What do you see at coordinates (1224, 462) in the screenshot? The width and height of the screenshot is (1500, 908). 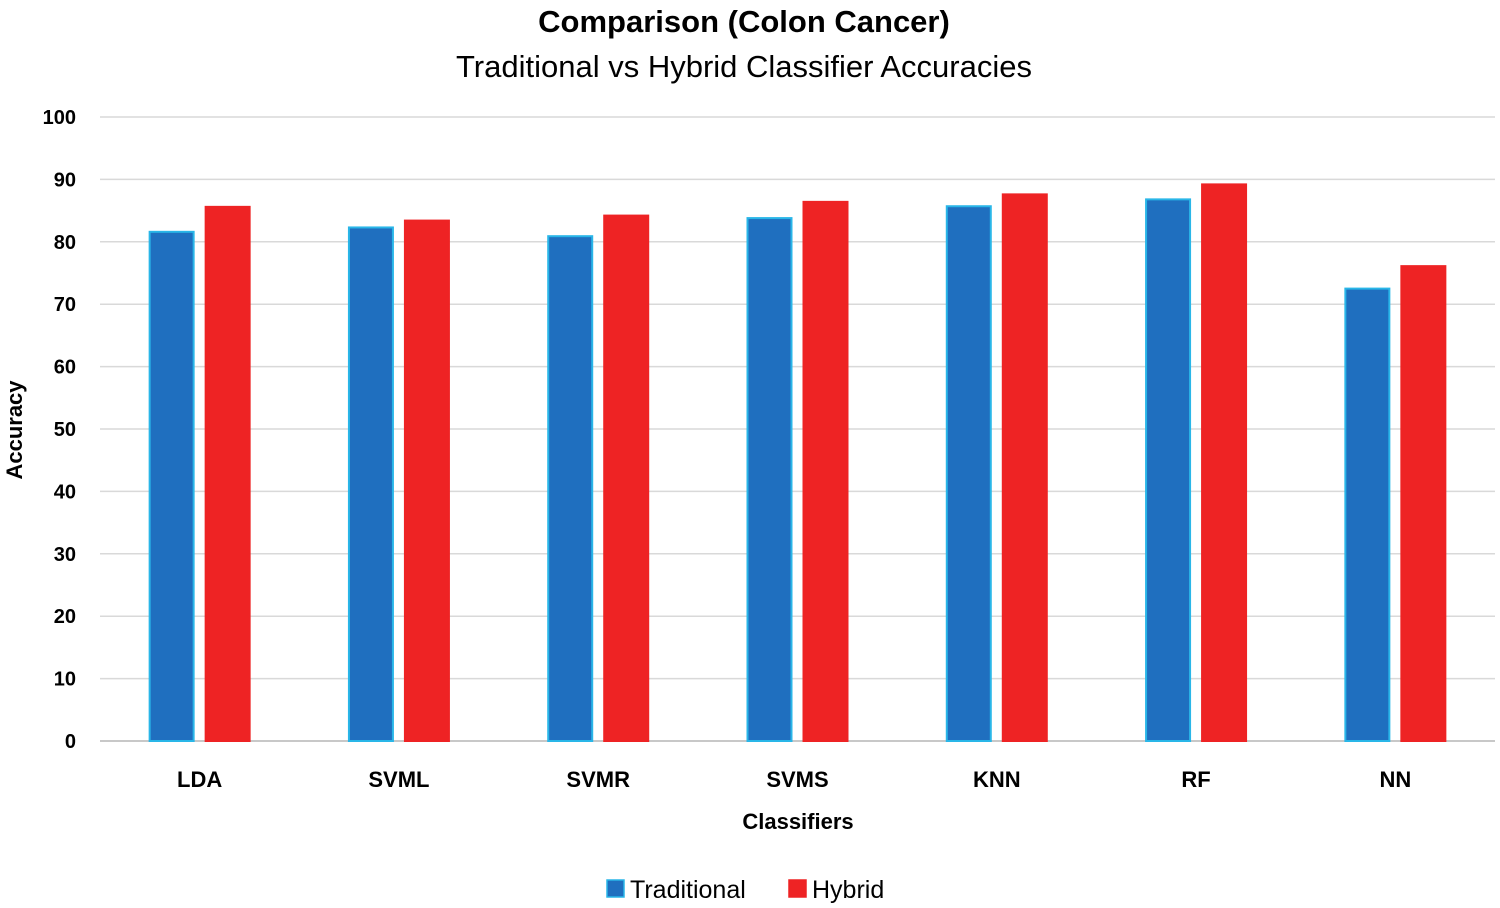 I see `bar-hybrid-rf` at bounding box center [1224, 462].